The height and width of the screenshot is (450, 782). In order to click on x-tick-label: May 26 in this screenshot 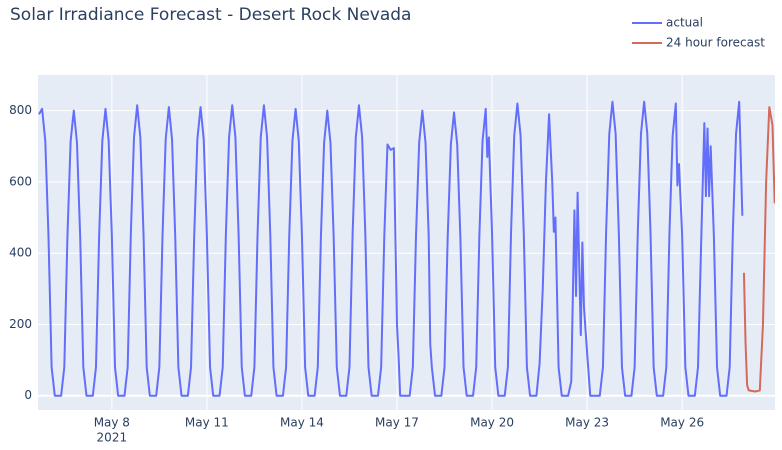, I will do `click(682, 423)`.